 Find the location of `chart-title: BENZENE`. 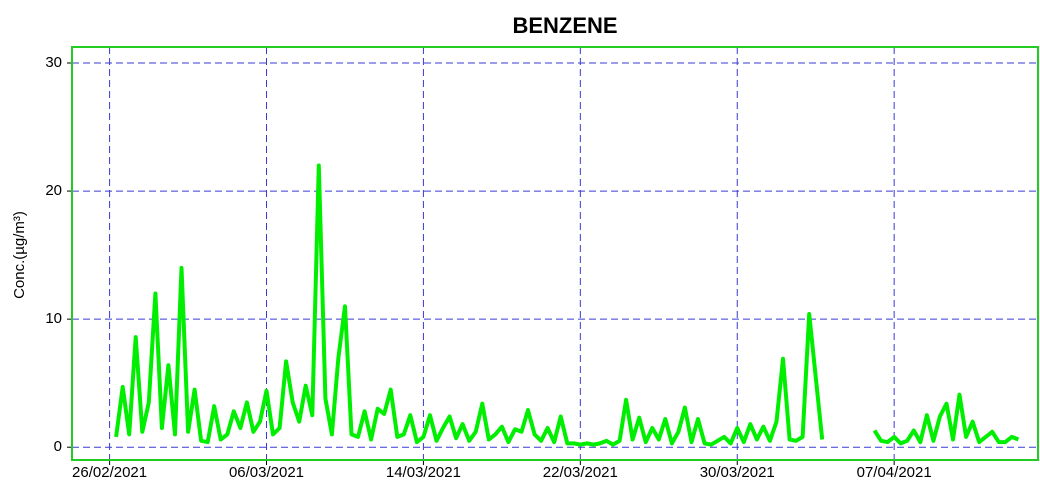

chart-title: BENZENE is located at coordinates (564, 25).